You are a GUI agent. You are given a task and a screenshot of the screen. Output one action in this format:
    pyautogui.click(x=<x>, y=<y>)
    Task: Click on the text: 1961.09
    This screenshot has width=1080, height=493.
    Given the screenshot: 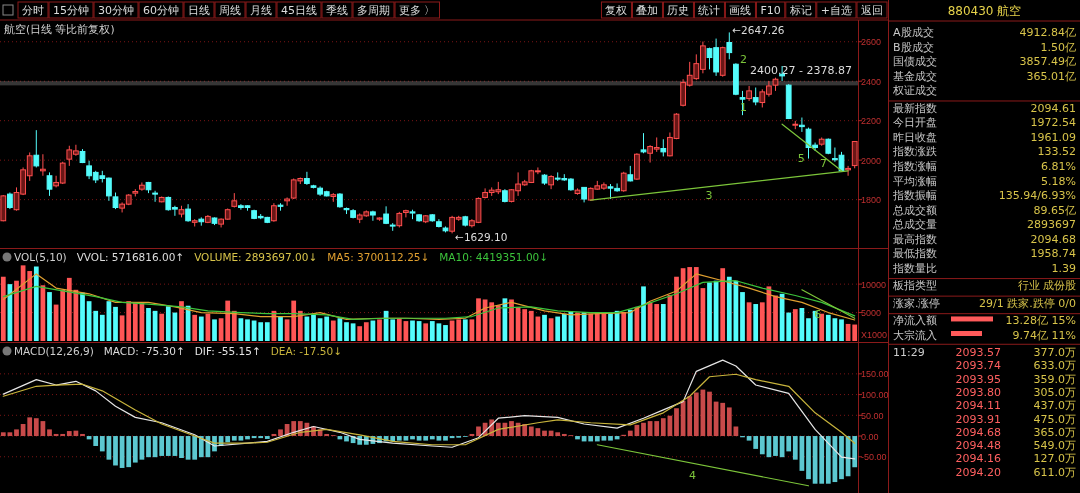 What is the action you would take?
    pyautogui.click(x=1053, y=137)
    